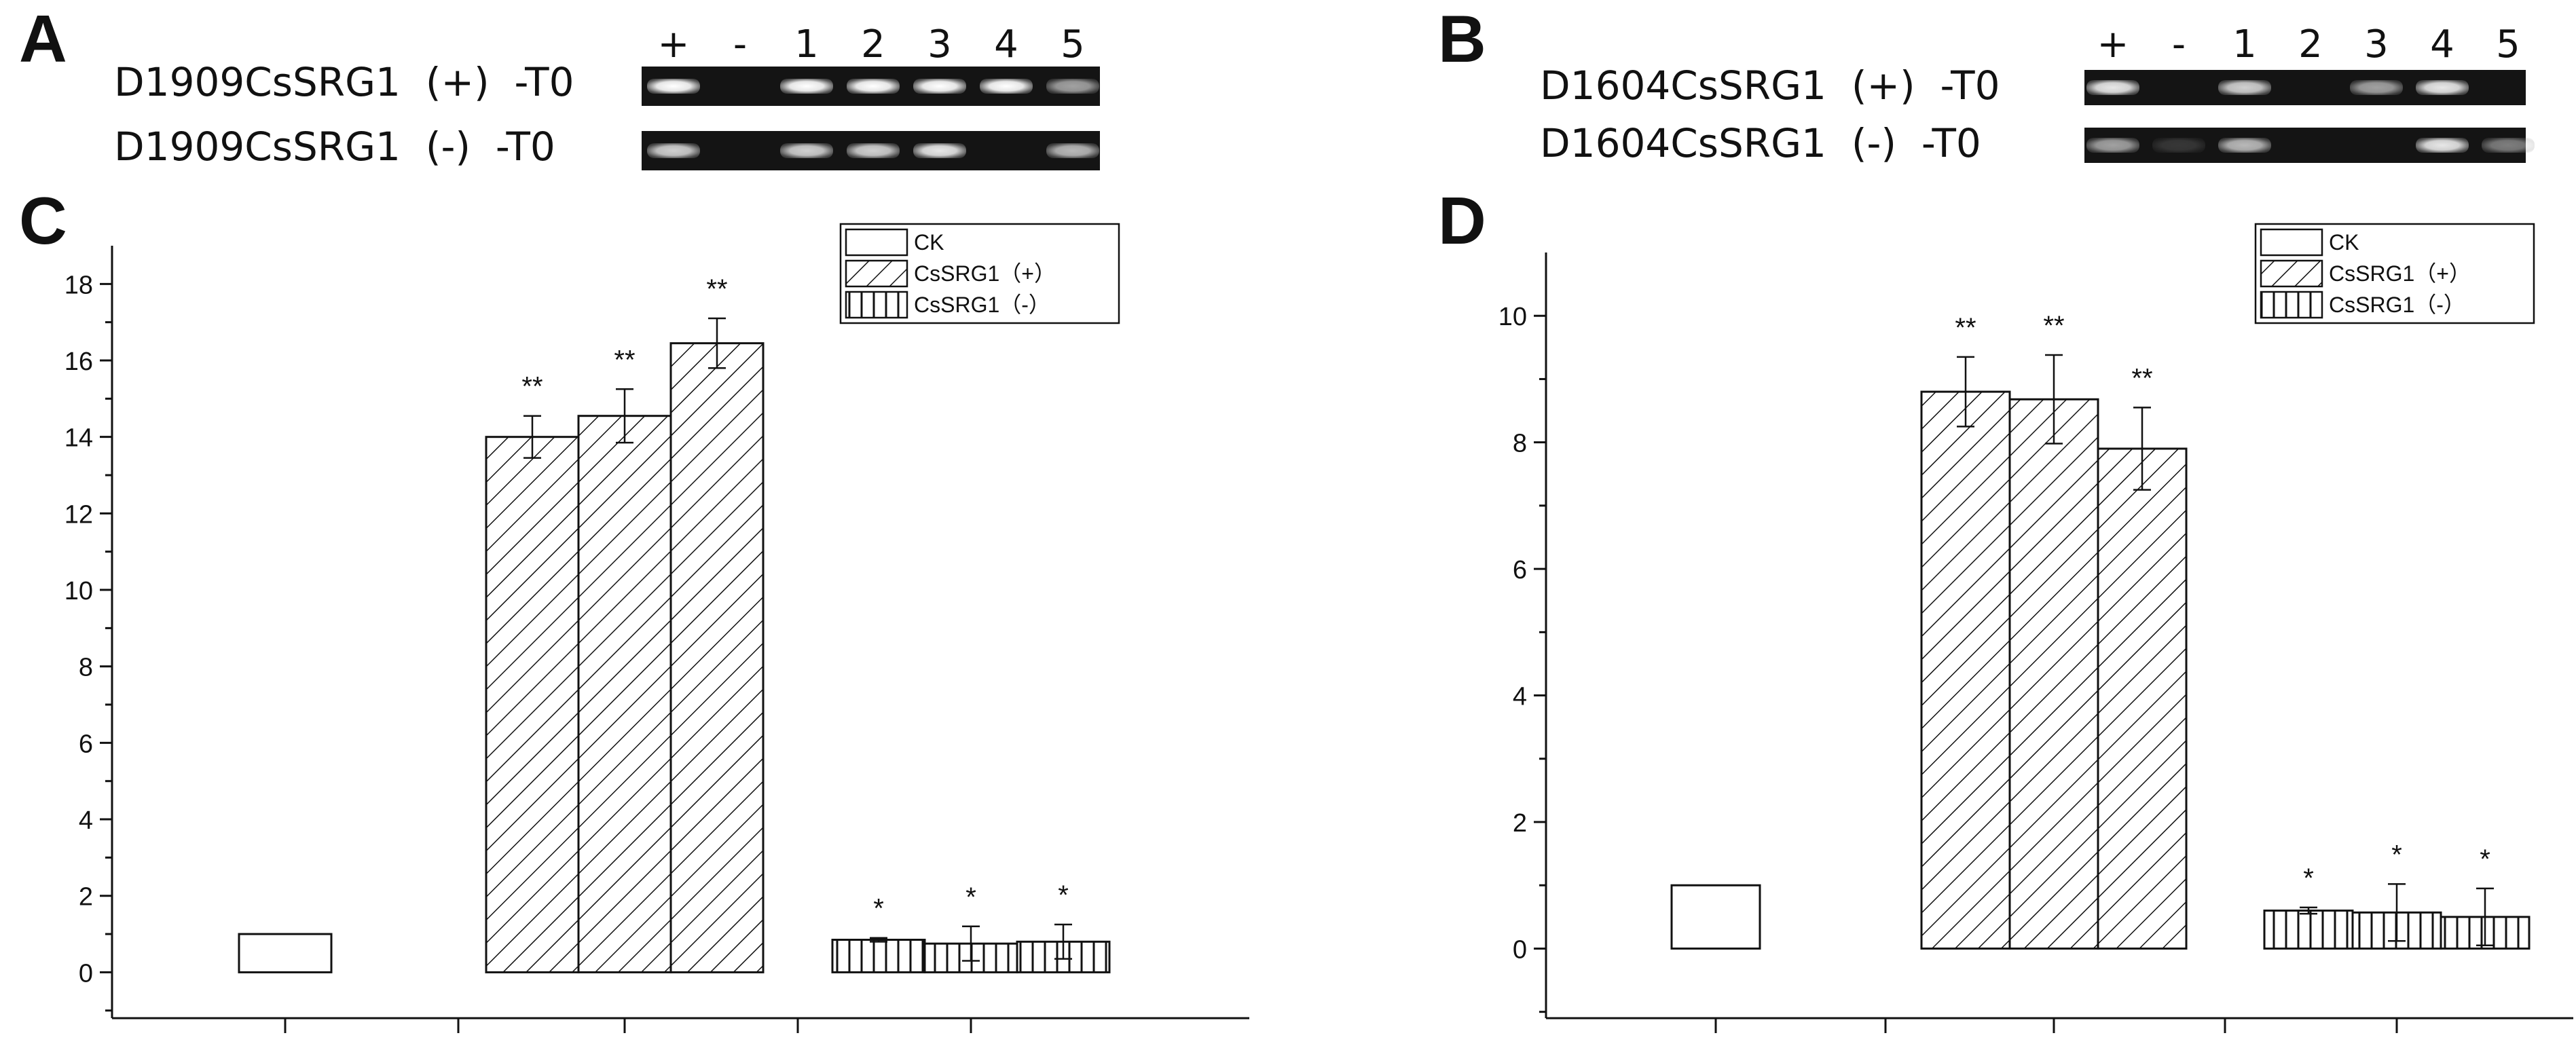 The width and height of the screenshot is (2576, 1046). What do you see at coordinates (344, 82) in the screenshot?
I see `gel-row-label: D1909CsSRG1 (+) -T0` at bounding box center [344, 82].